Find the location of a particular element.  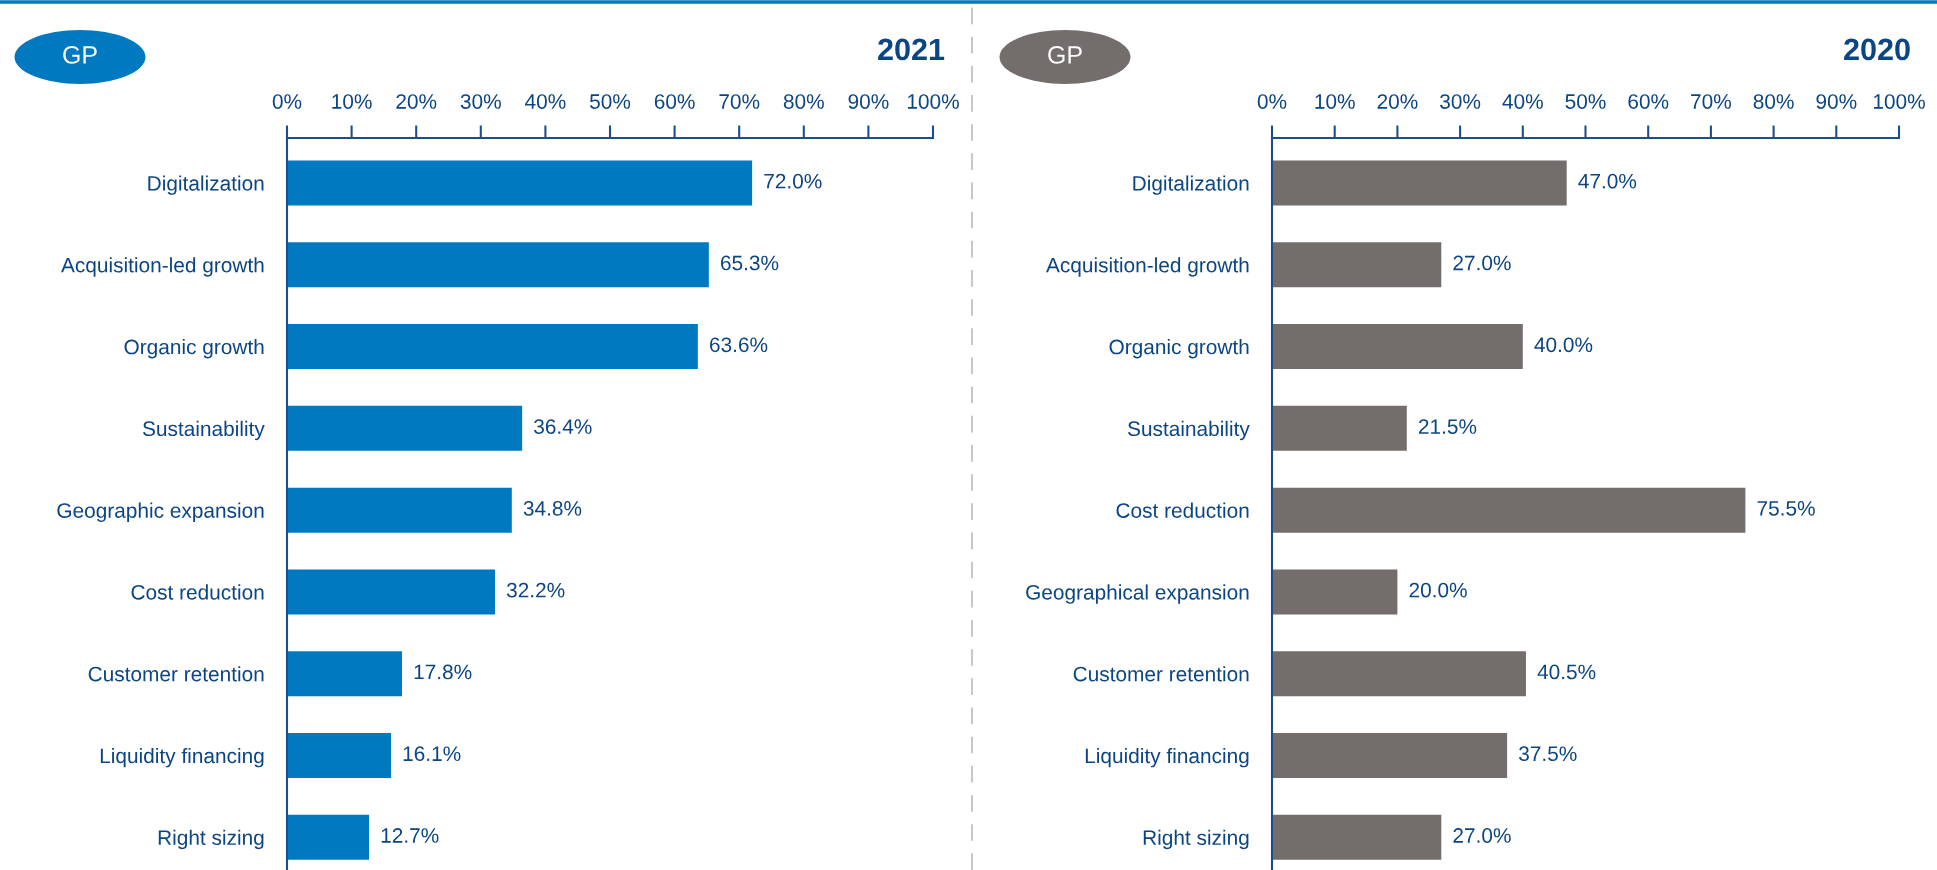

data-label: 17.8% is located at coordinates (443, 672).